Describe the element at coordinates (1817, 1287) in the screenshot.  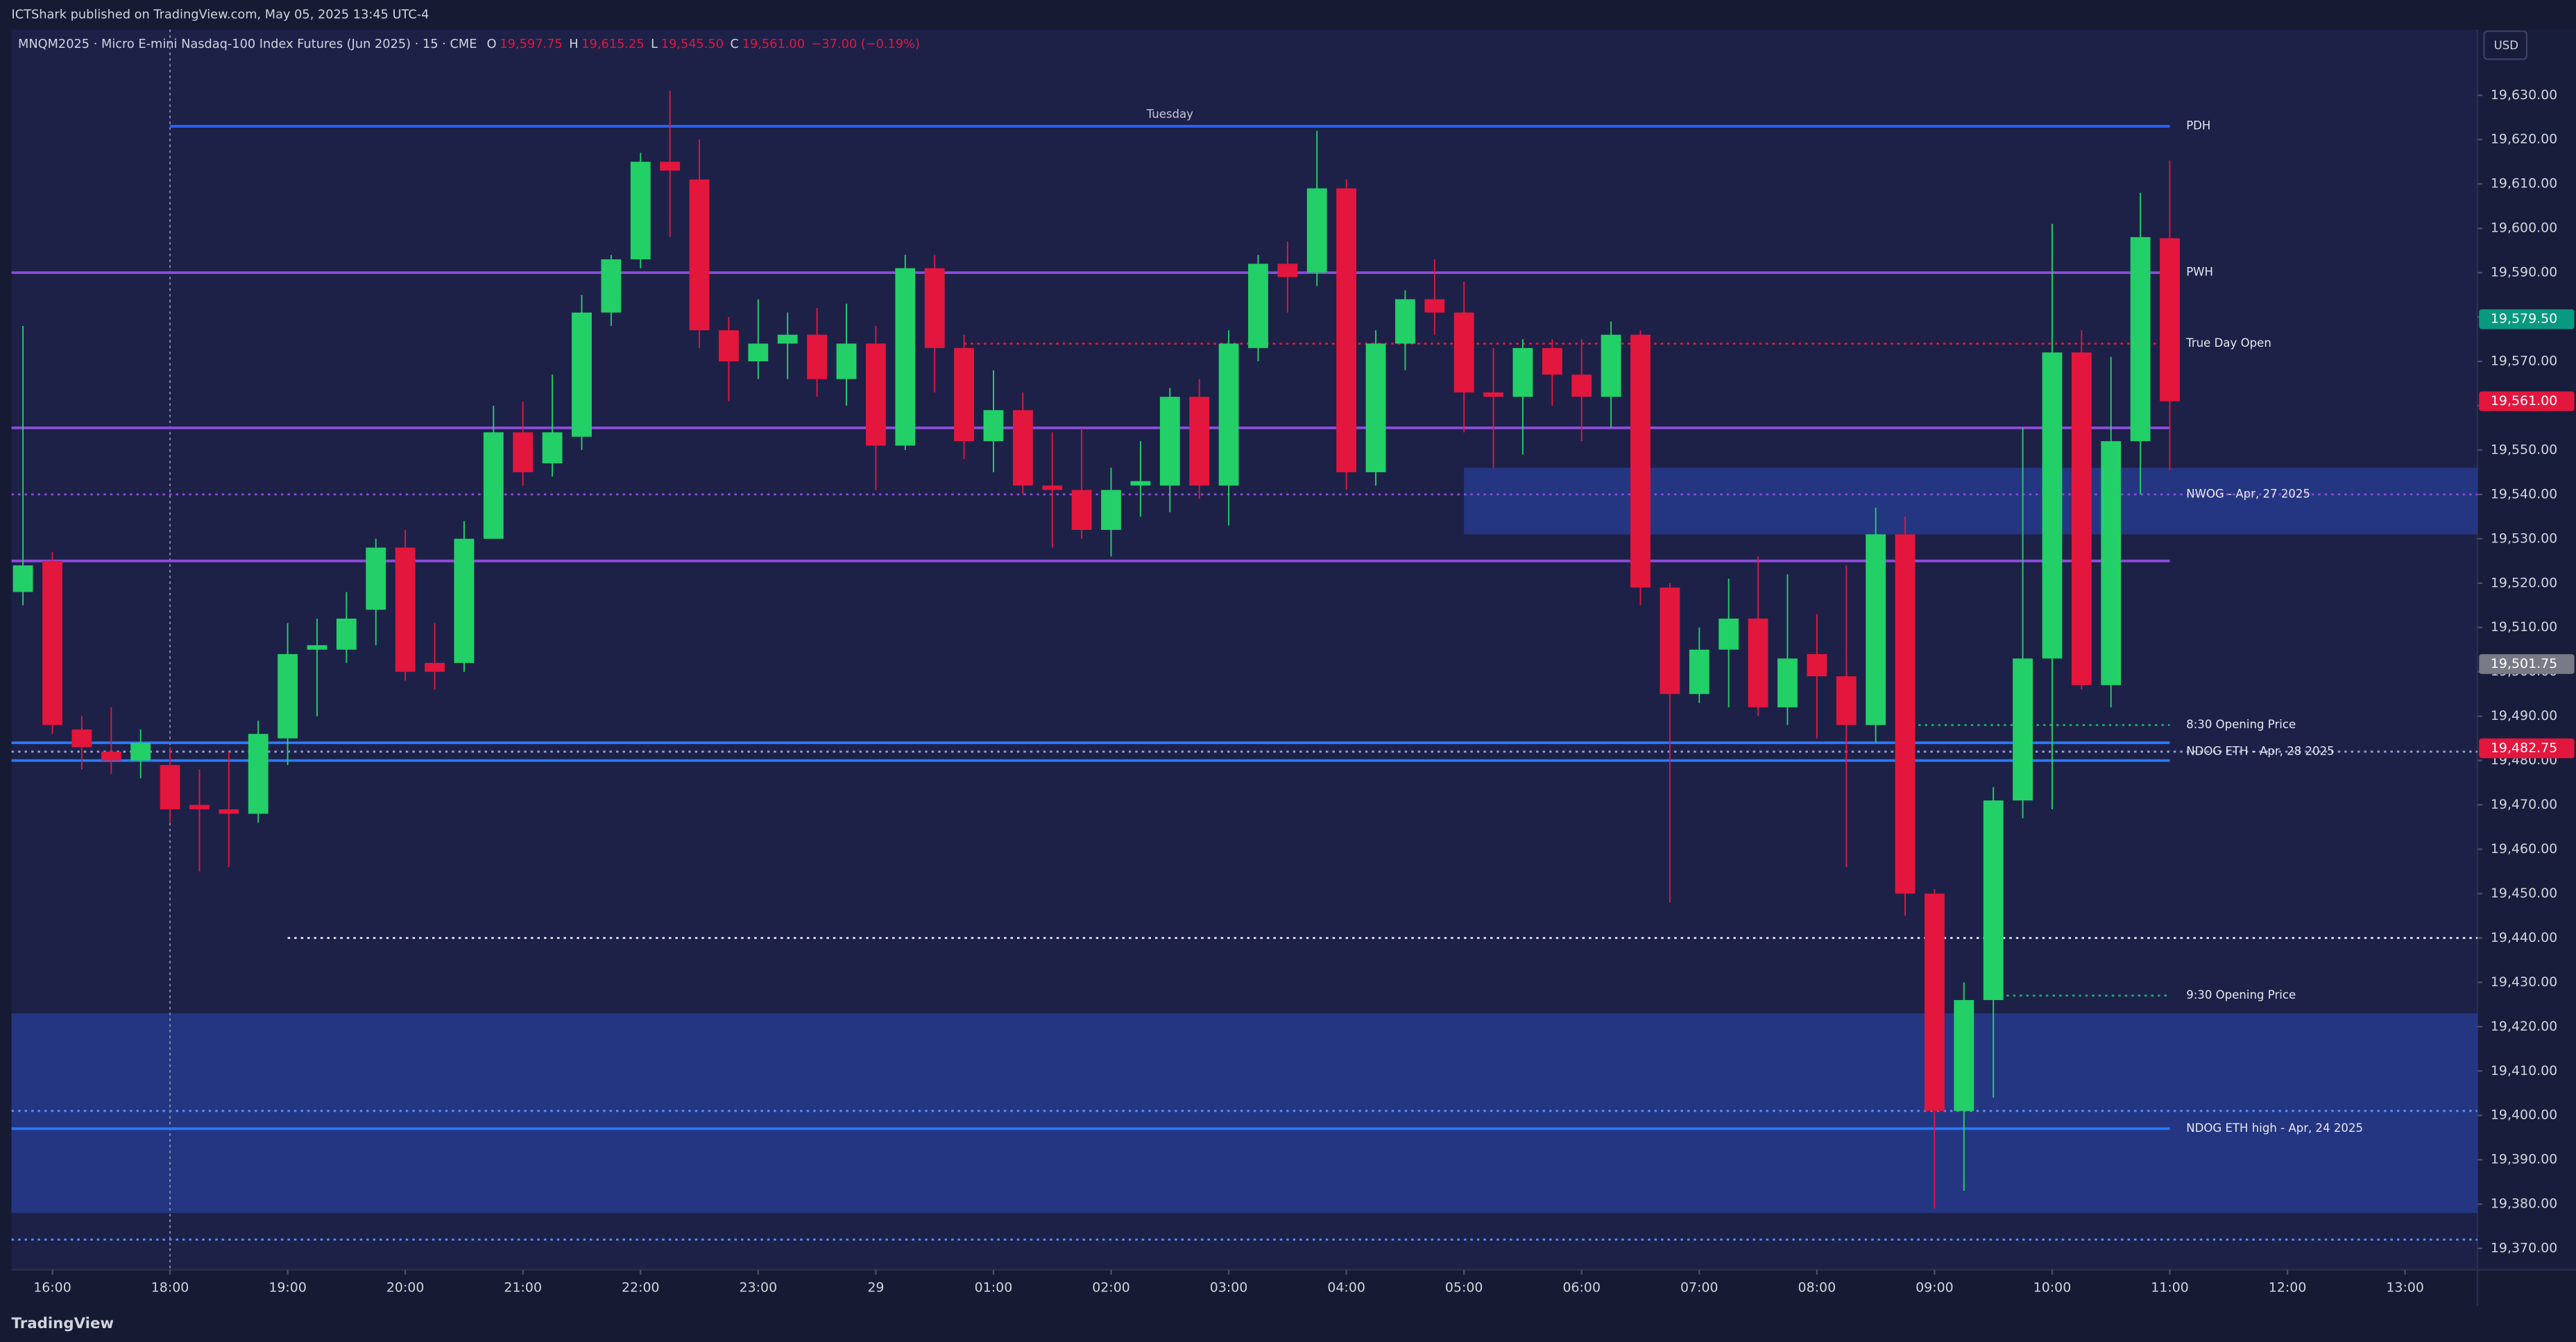
I see `x-tick-label: 08:00` at that location.